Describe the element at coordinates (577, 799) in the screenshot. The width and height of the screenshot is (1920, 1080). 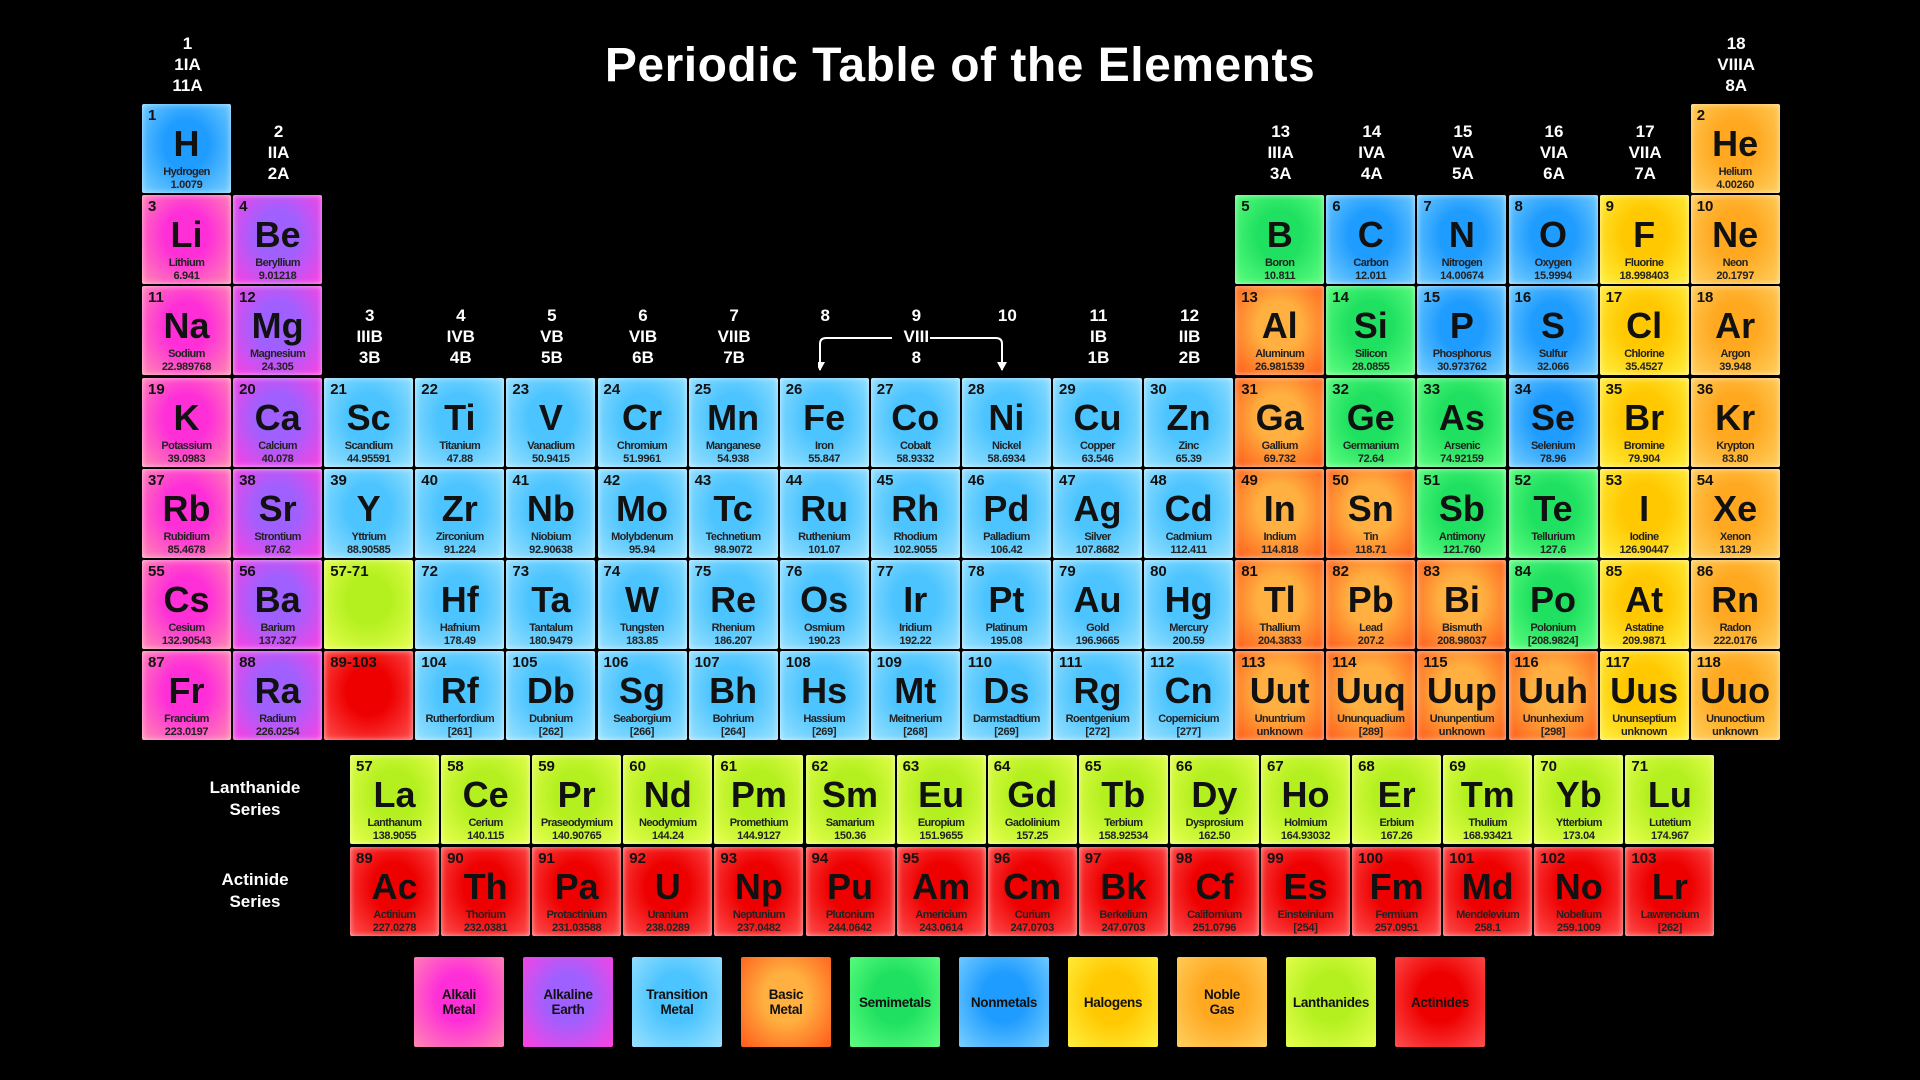
I see `element-cell-Pr: 59 Pr Praseodymium 140.90765` at that location.